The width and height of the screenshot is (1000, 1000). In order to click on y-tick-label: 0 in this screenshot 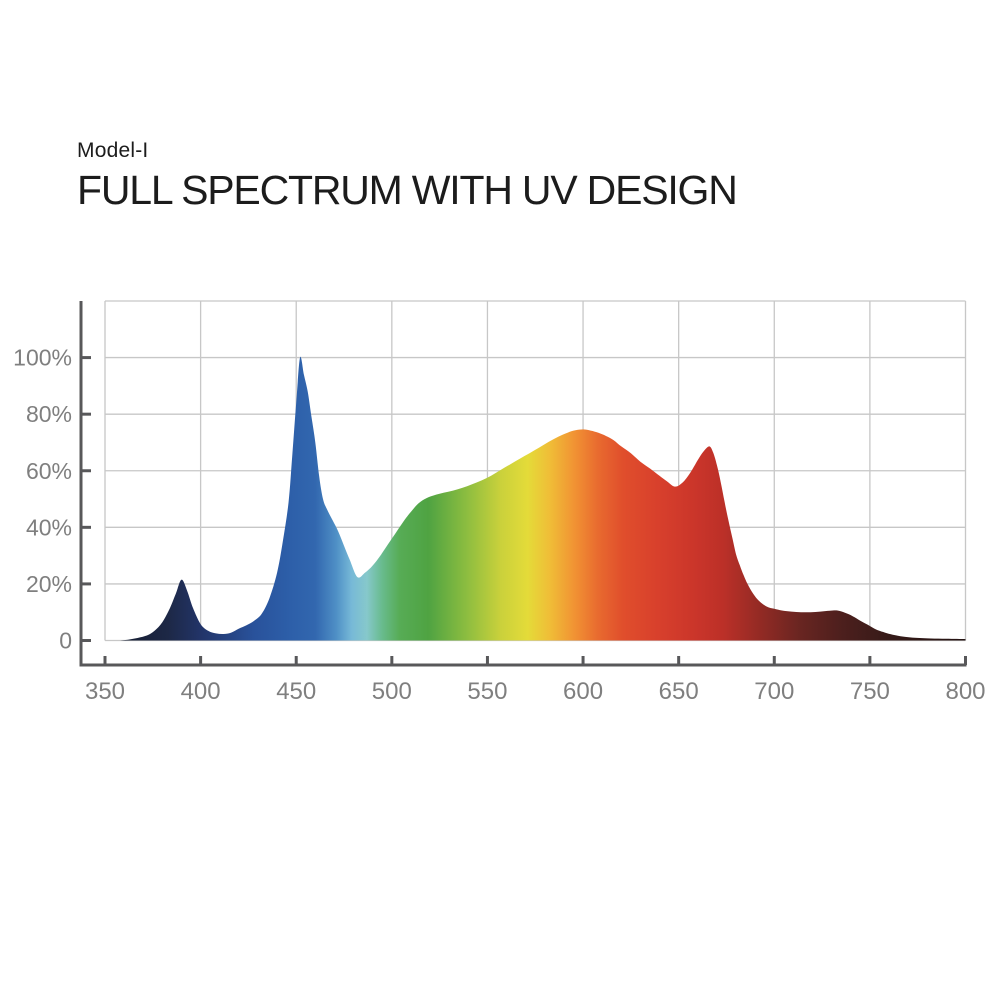, I will do `click(65, 641)`.